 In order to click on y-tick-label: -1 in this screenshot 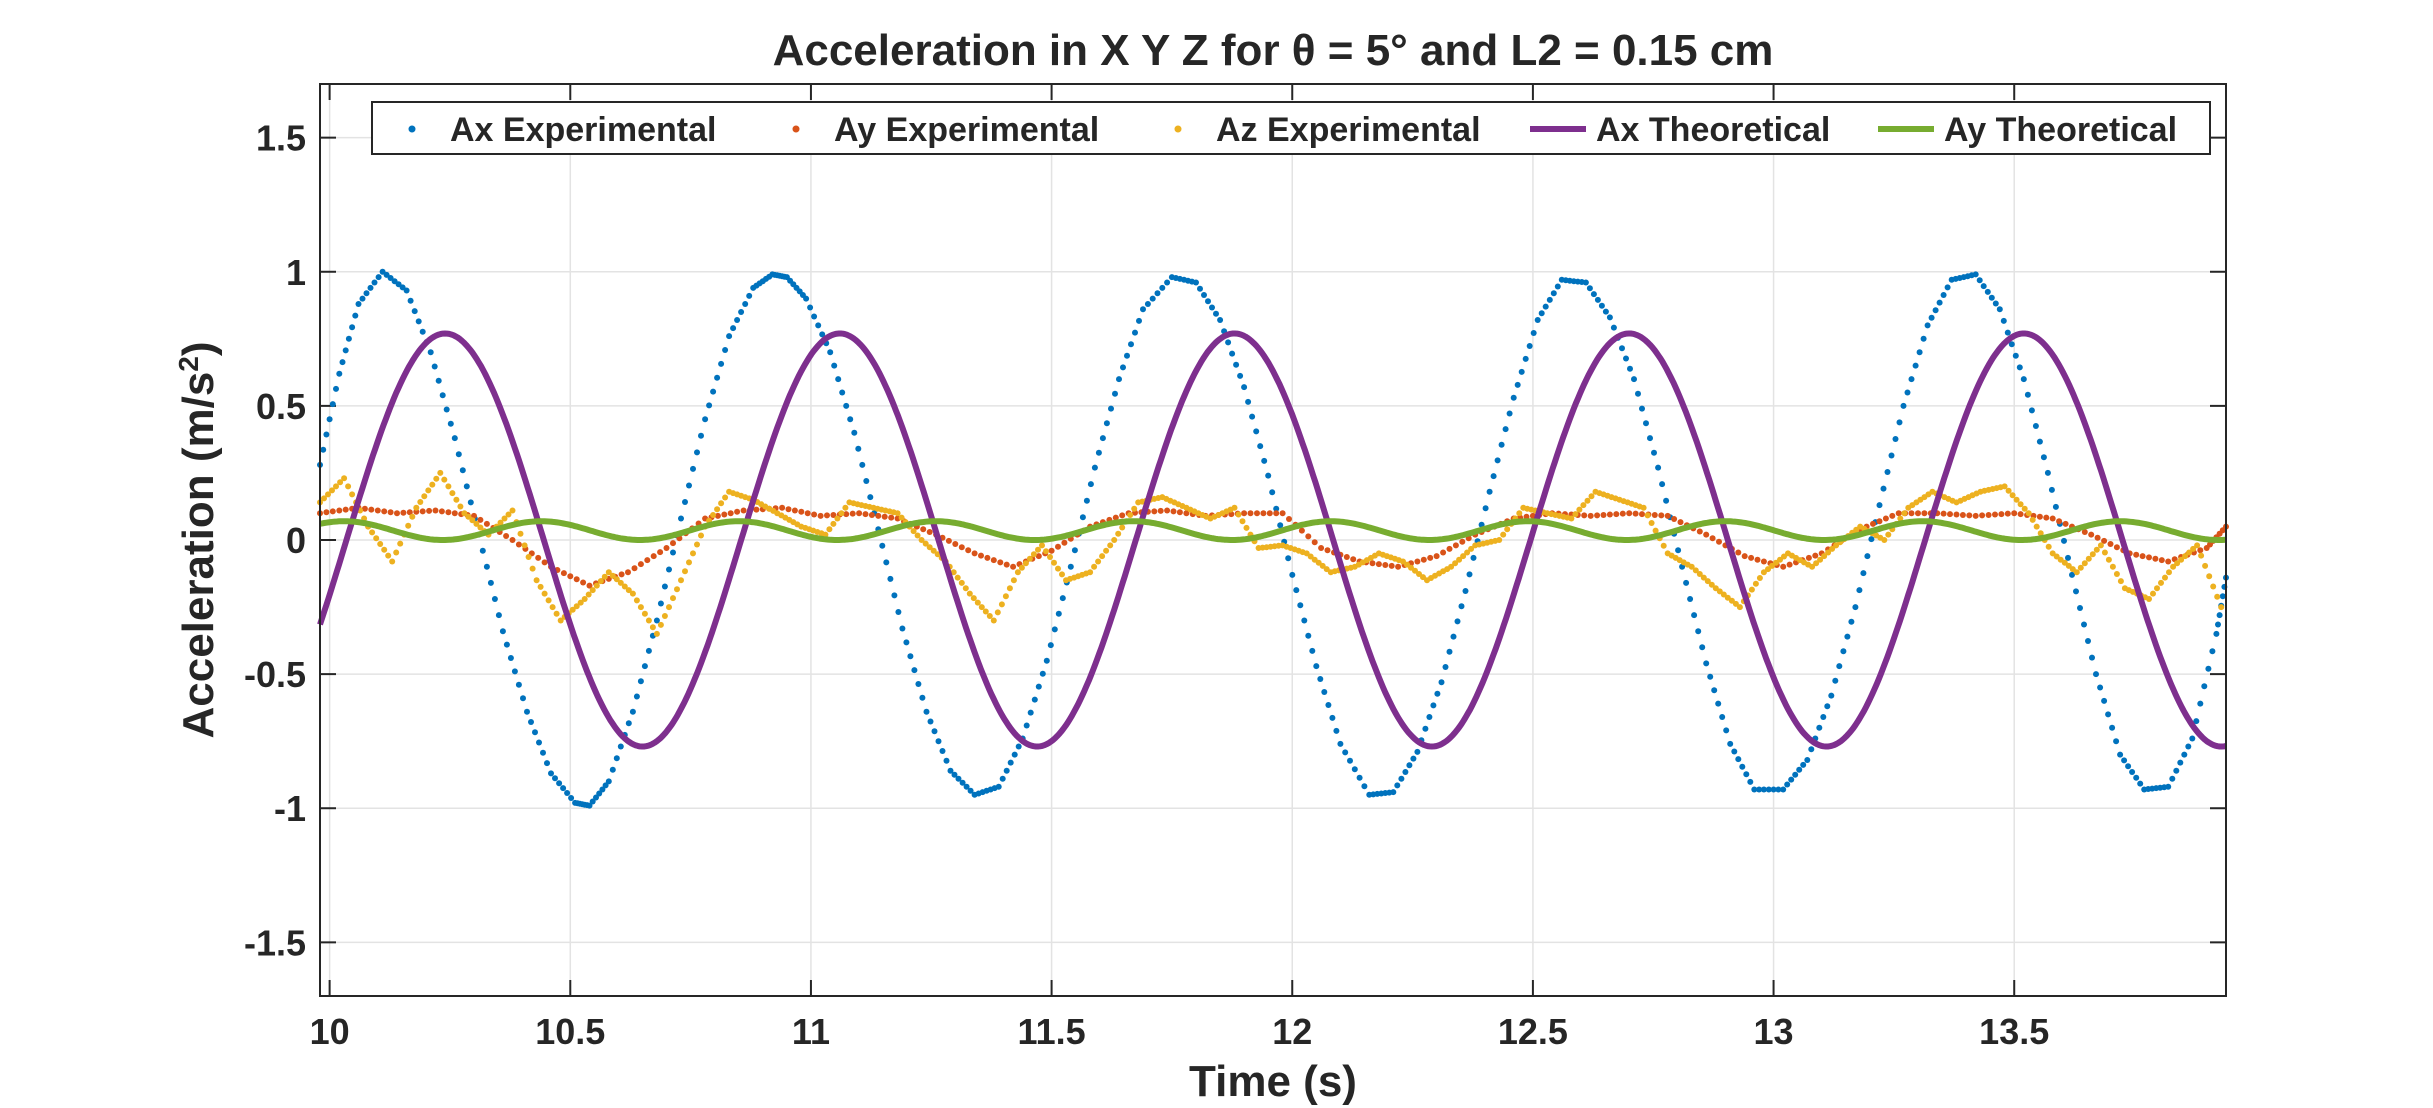, I will do `click(290, 808)`.